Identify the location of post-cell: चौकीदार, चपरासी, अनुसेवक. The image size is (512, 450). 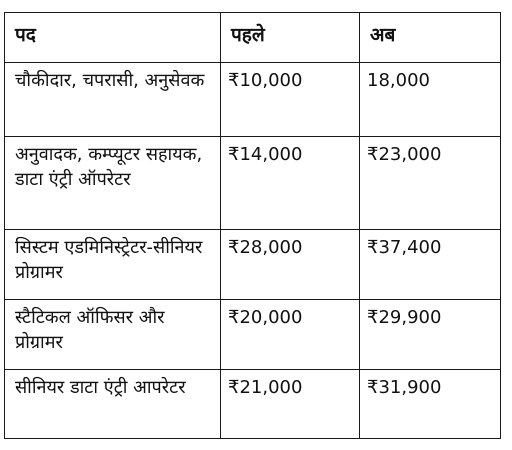
(112, 99).